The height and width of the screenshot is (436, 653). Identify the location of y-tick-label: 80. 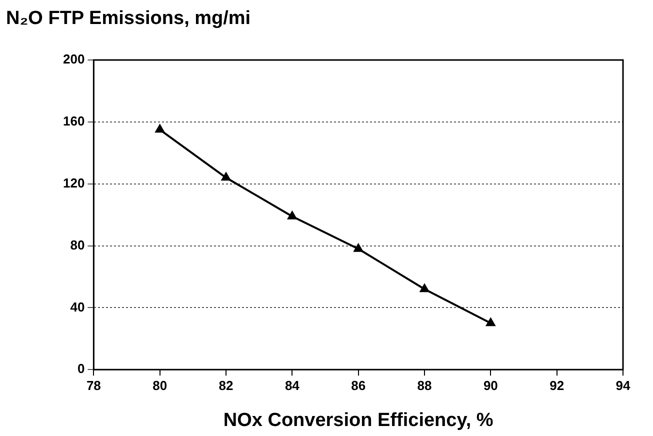
(77, 244).